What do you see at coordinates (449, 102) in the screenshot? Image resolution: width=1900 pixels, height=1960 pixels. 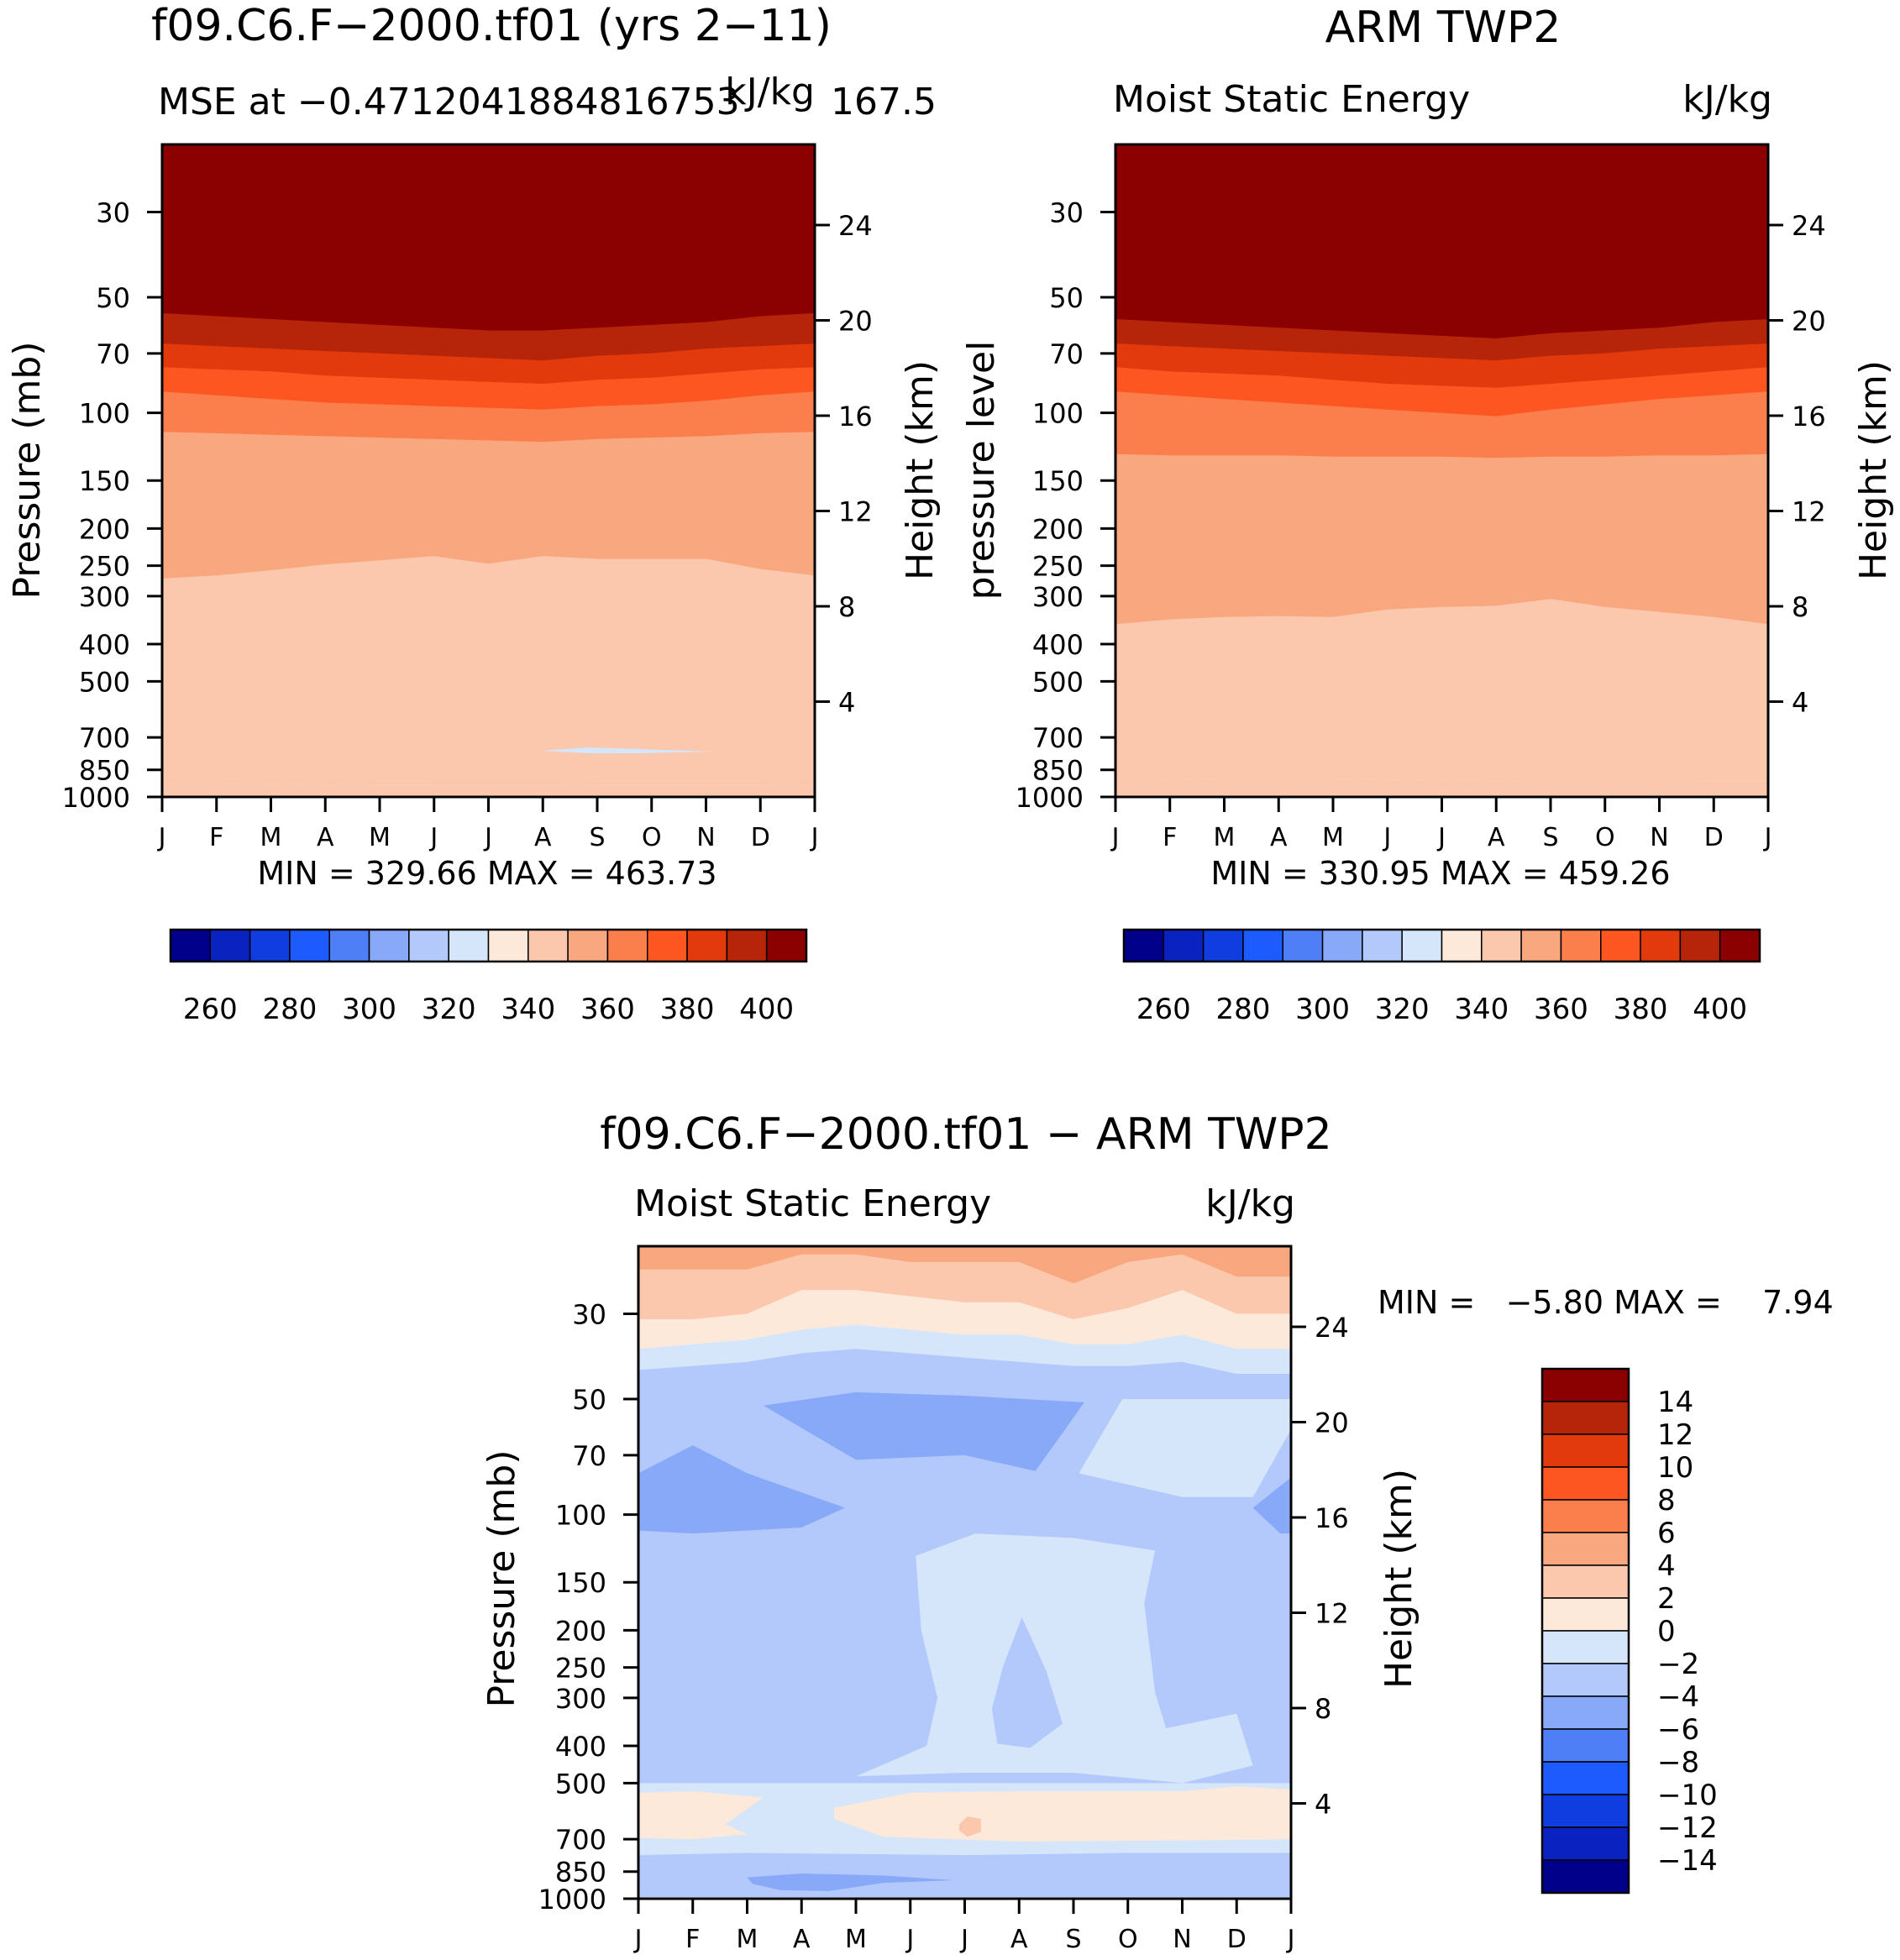 I see `panel-model-subtitle-left: MSE at −0.4712041884816753` at bounding box center [449, 102].